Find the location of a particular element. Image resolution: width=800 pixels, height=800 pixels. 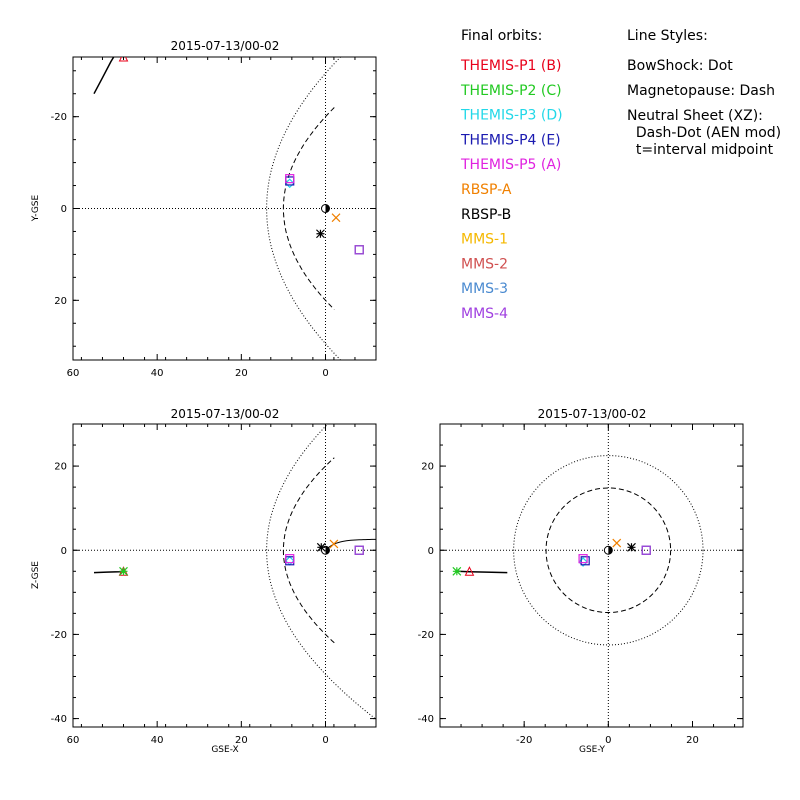

panel-1-ytick-label-0: 20 is located at coordinates (60, 467).